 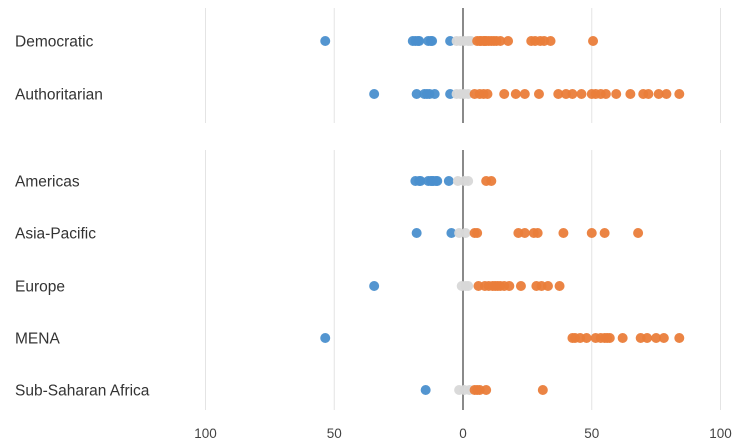 I want to click on row-label: Sub-Saharan Africa, so click(x=82, y=391).